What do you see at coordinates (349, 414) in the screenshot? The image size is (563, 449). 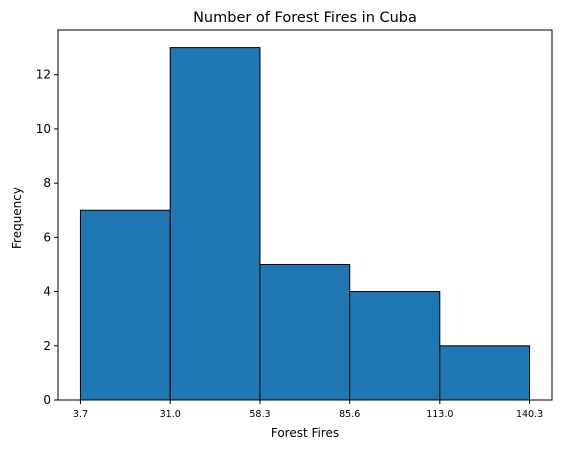 I see `x-tick-label: 85.6` at bounding box center [349, 414].